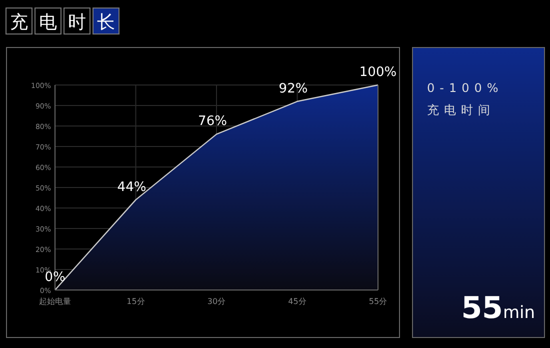 The width and height of the screenshot is (550, 348). I want to click on text: 0-100%, so click(465, 88).